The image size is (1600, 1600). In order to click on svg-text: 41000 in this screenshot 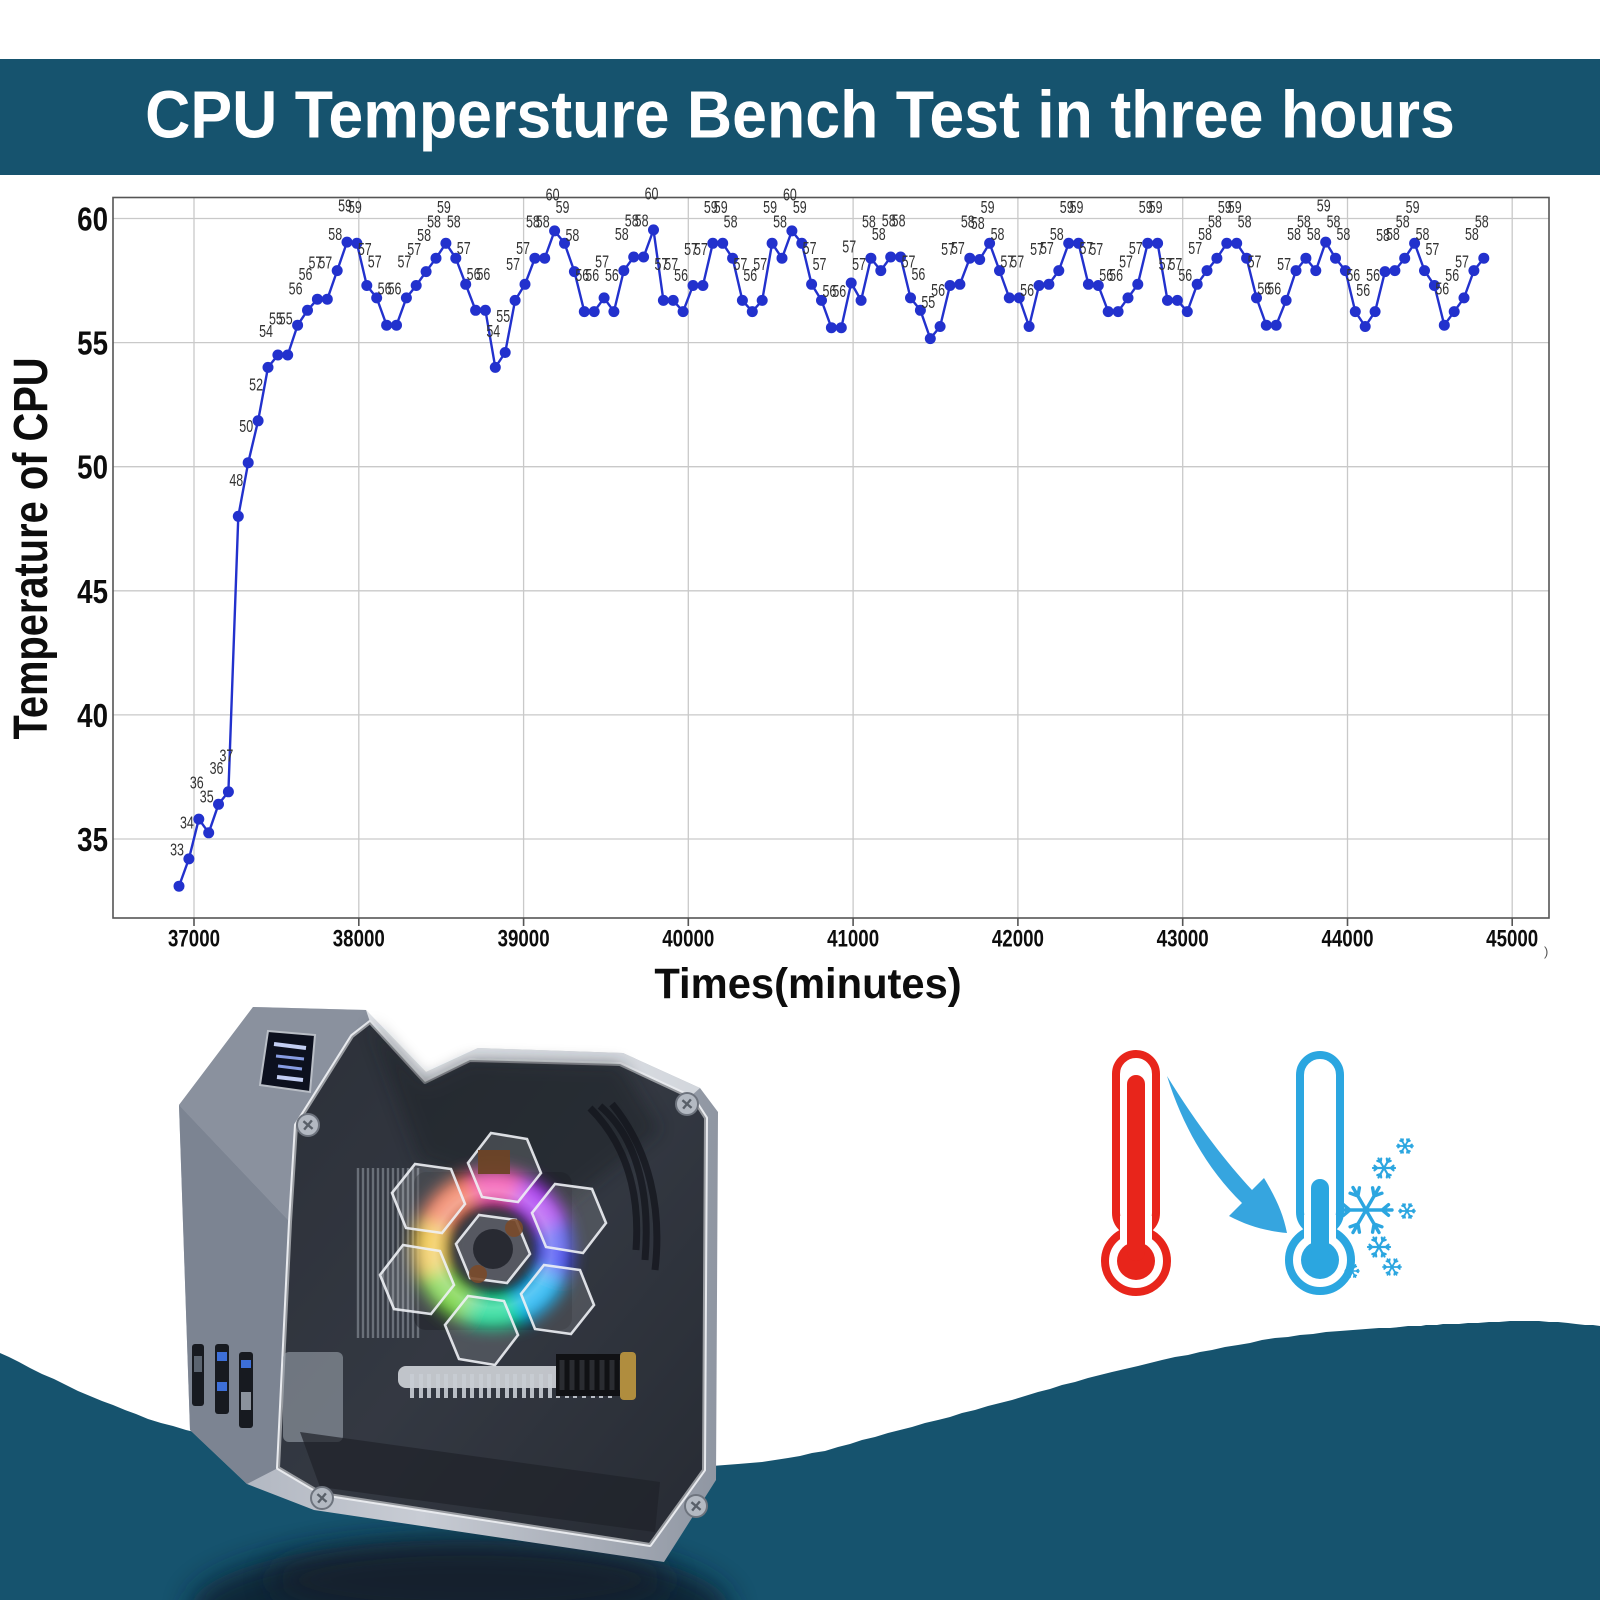, I will do `click(853, 938)`.